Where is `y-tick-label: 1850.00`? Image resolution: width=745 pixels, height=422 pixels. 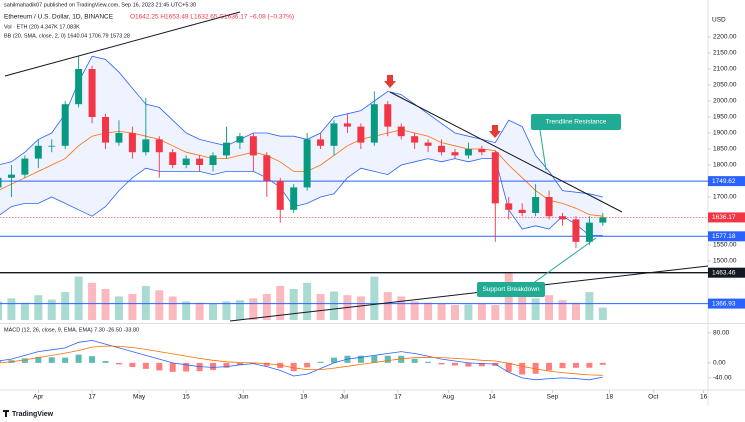
y-tick-label: 1850.00 is located at coordinates (725, 149).